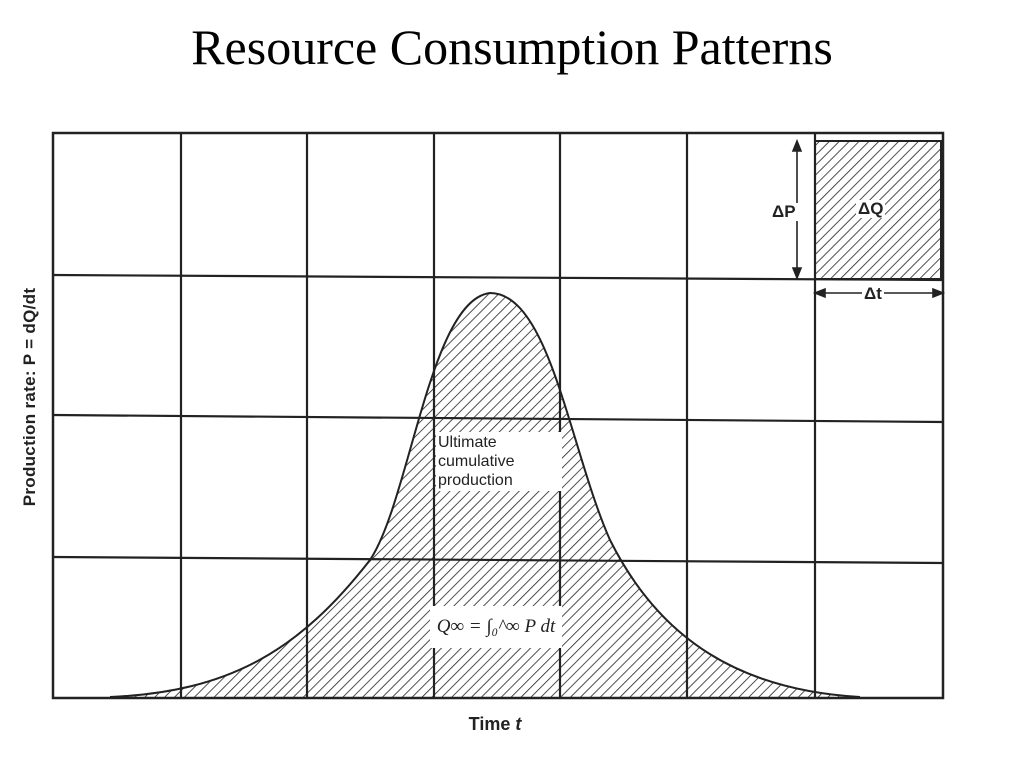 The width and height of the screenshot is (1024, 768). What do you see at coordinates (467, 442) in the screenshot?
I see `area-label-line-1: Ultimate` at bounding box center [467, 442].